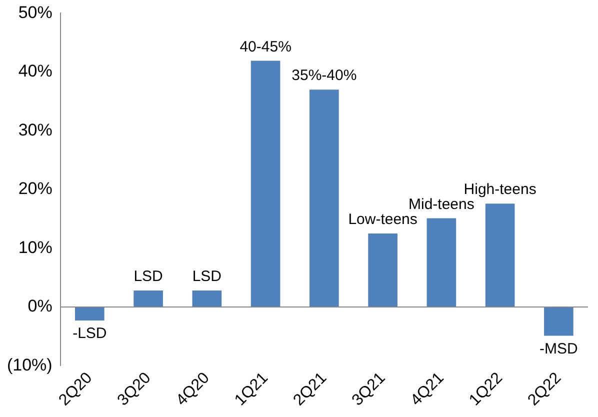  What do you see at coordinates (89, 333) in the screenshot?
I see `annotation: -LSD` at bounding box center [89, 333].